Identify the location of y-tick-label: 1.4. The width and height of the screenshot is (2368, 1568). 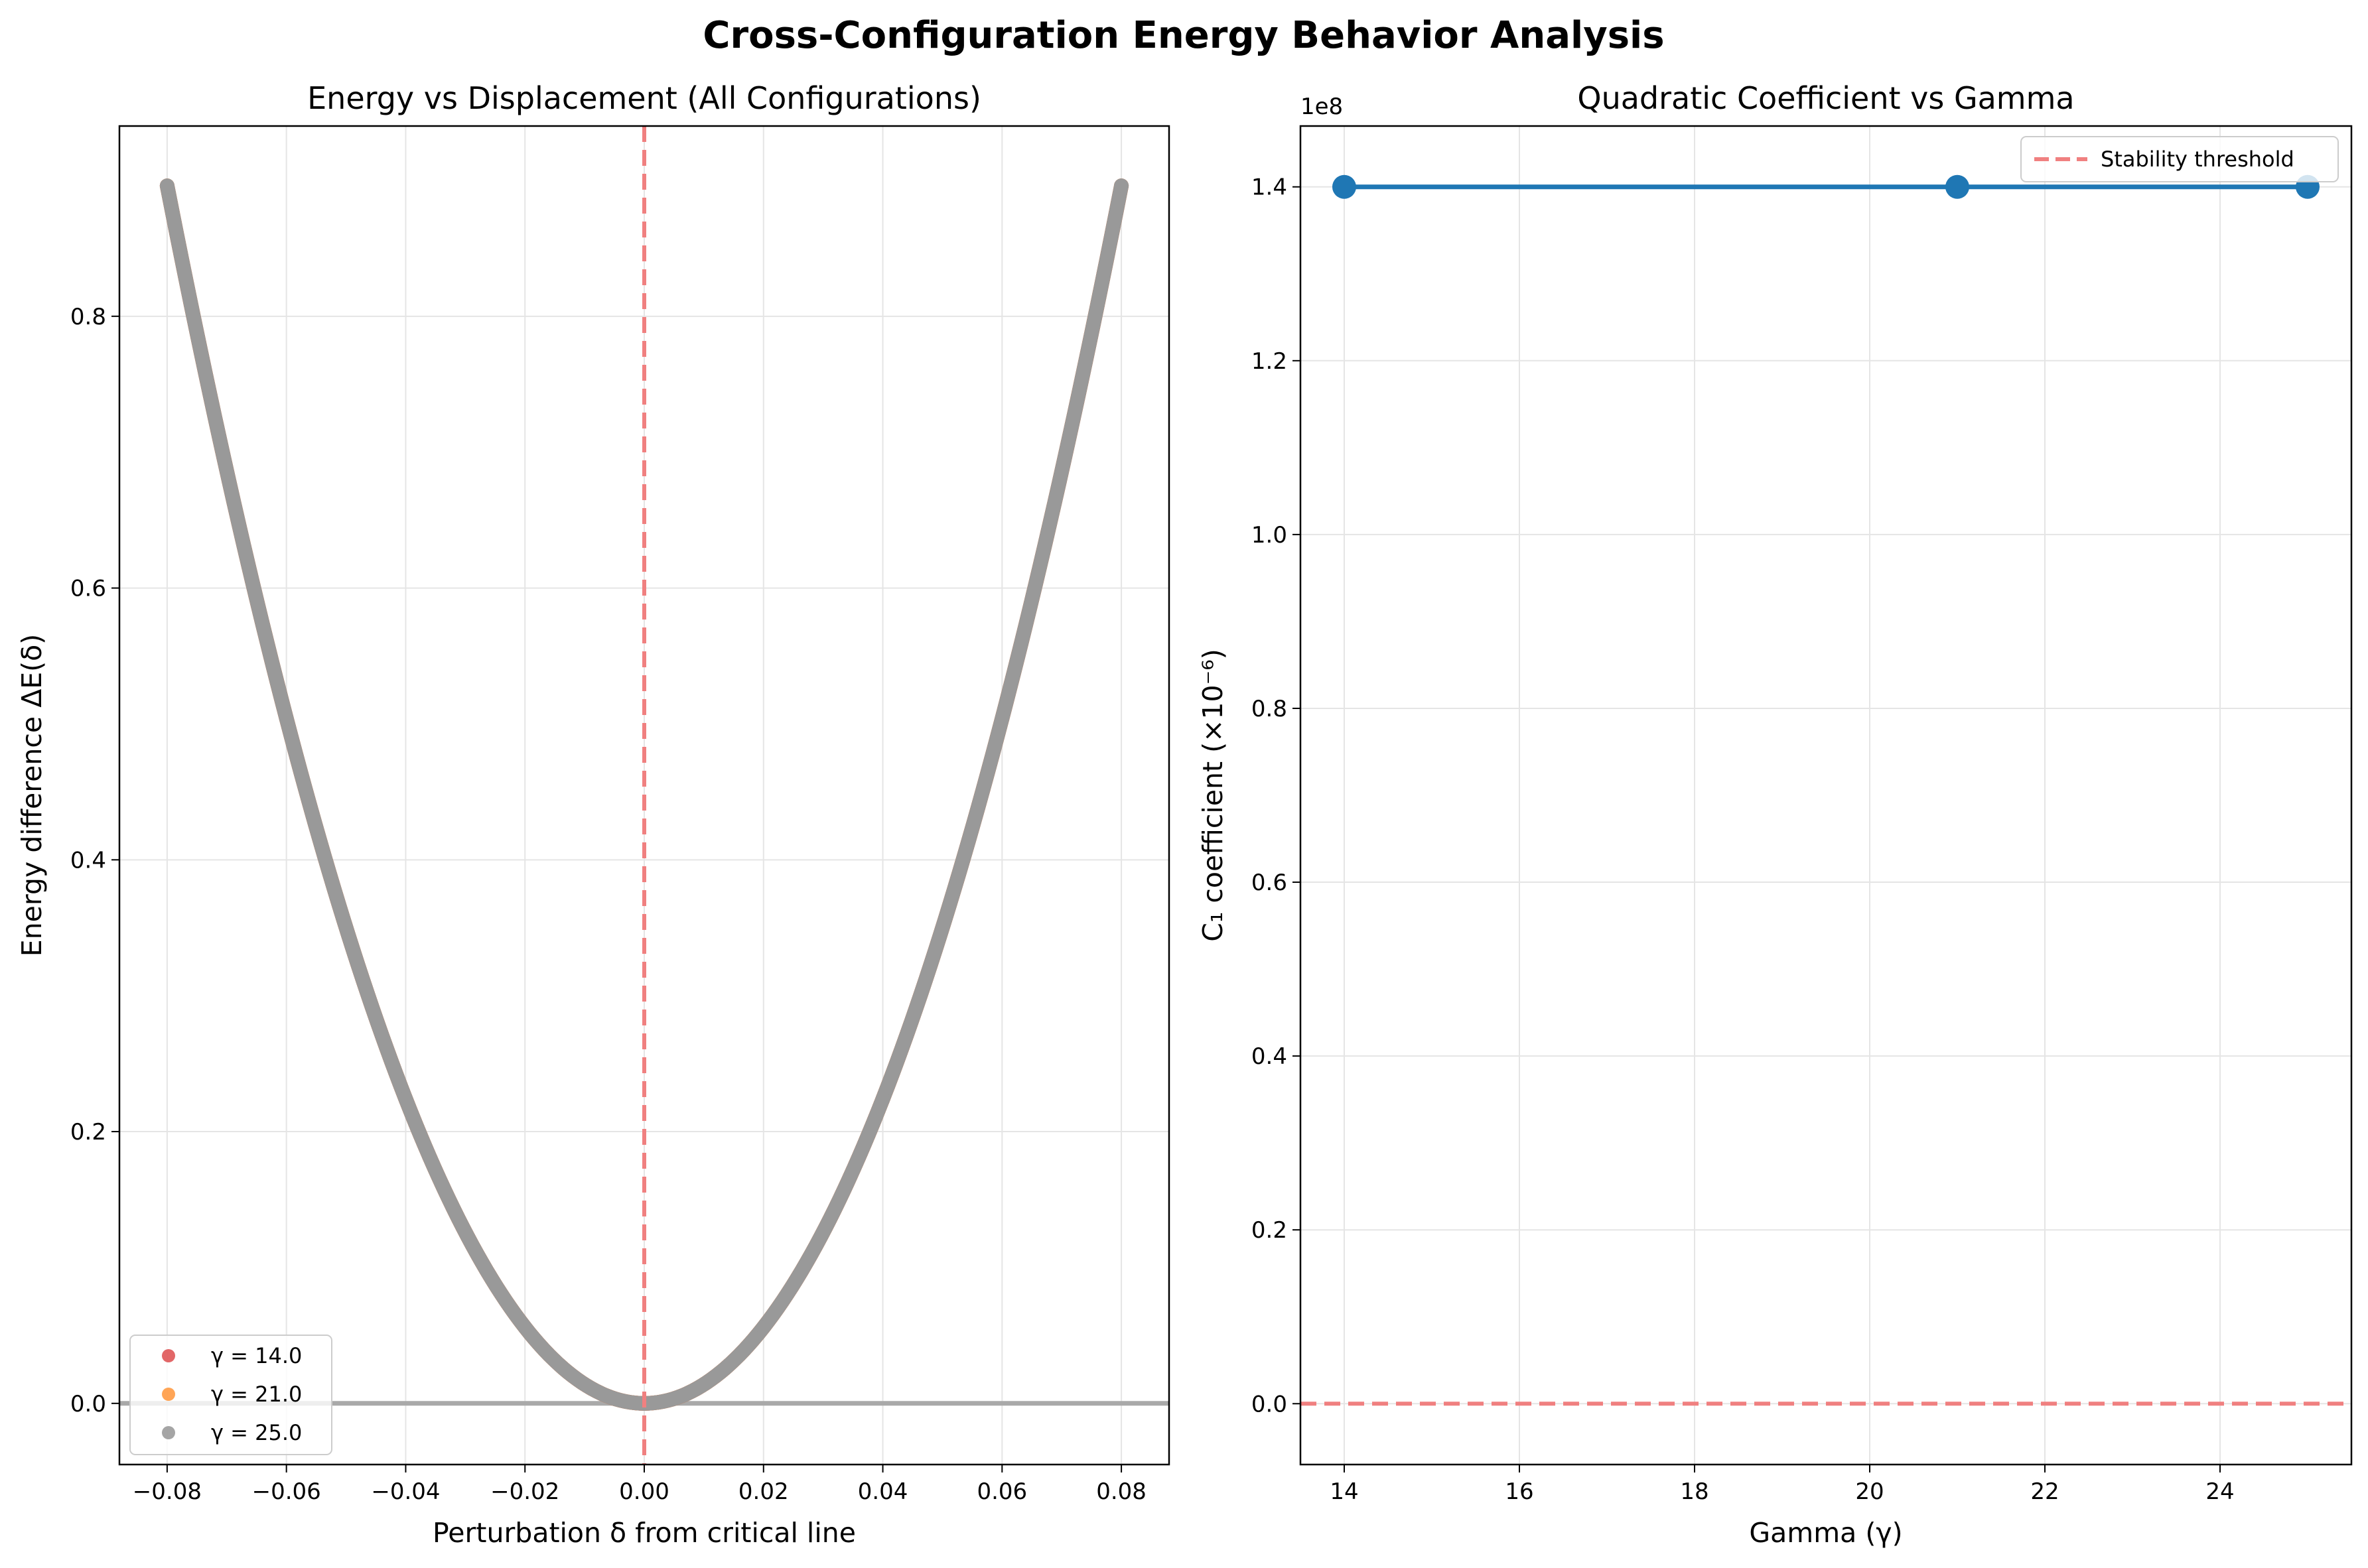
(1269, 188).